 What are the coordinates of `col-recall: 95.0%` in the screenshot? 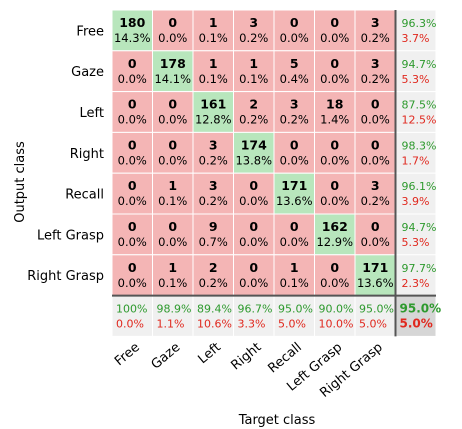 It's located at (376, 309).